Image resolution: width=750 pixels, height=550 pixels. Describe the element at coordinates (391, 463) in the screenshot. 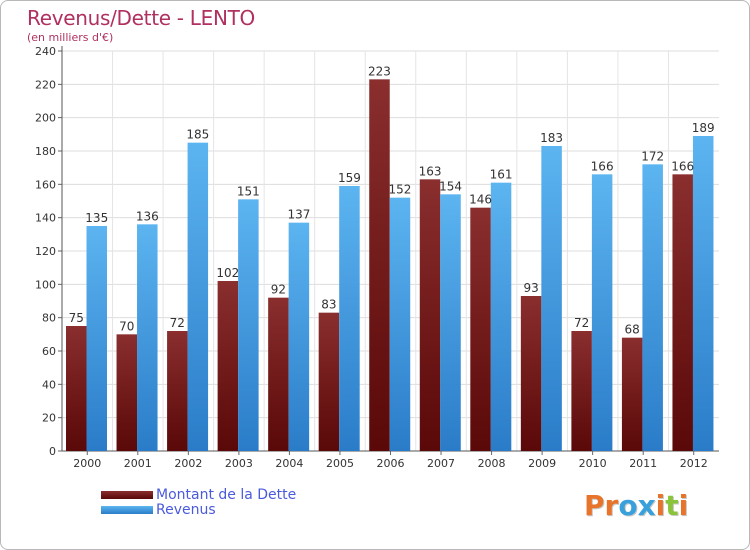

I see `x-tick-label: 2006` at that location.